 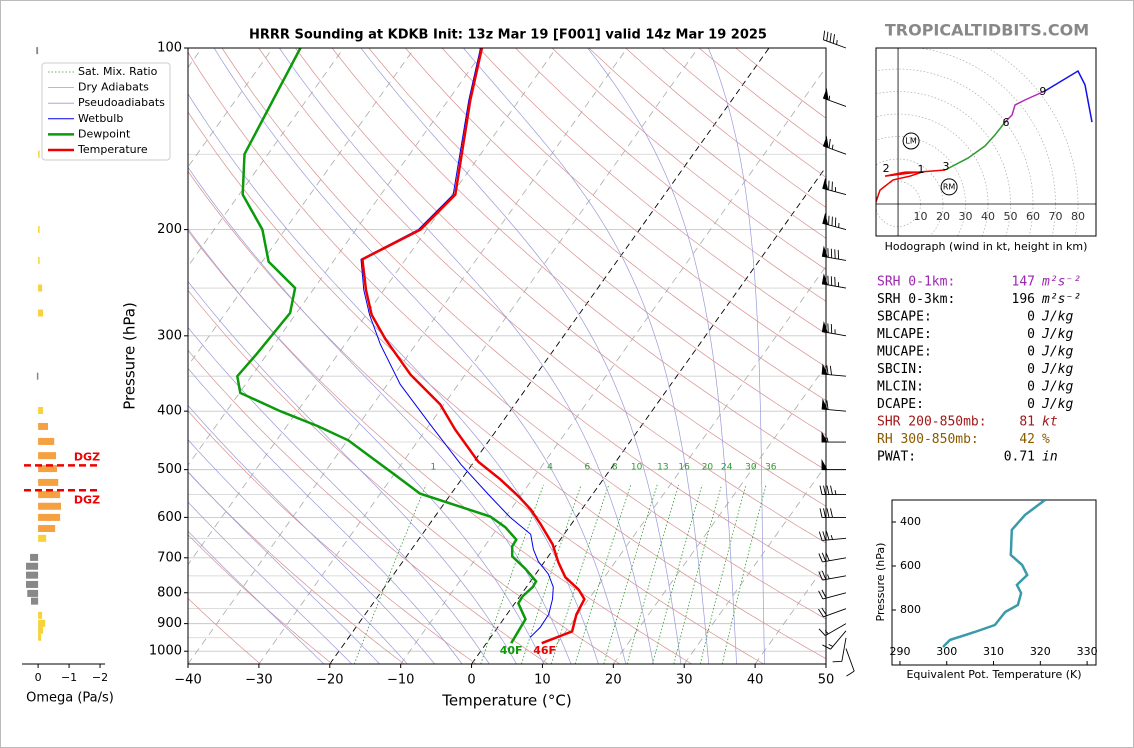 What do you see at coordinates (684, 467) in the screenshot?
I see `mixing-ratio-label: 16` at bounding box center [684, 467].